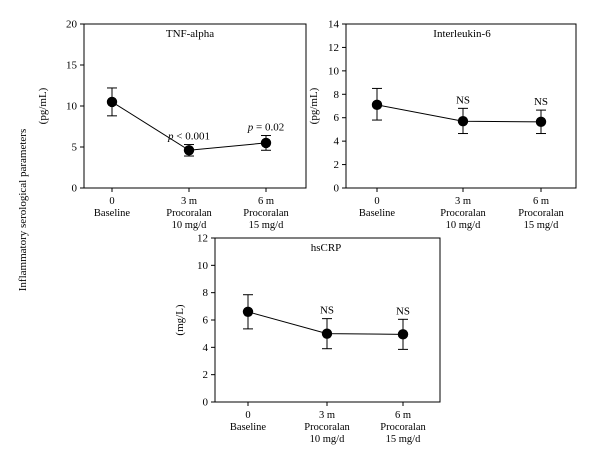  Describe the element at coordinates (188, 137) in the screenshot. I see `annotation-label: p < 0.001` at that location.